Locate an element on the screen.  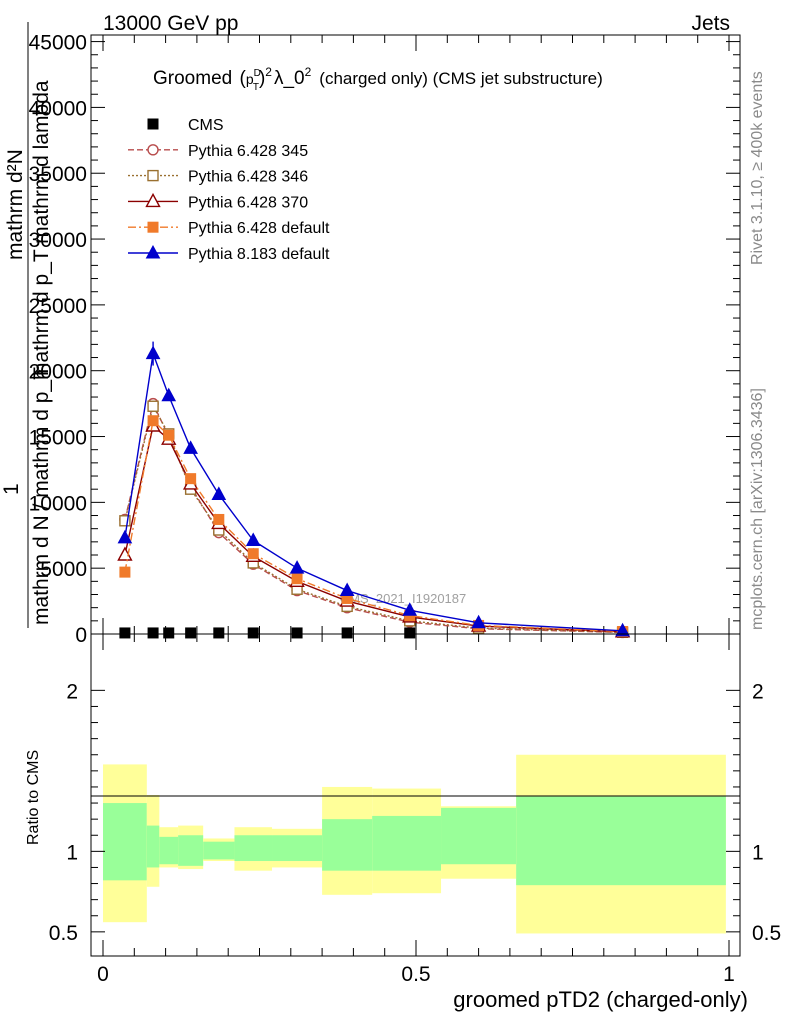
ratio-y-label: Ratio to CMS is located at coordinates (33, 797).